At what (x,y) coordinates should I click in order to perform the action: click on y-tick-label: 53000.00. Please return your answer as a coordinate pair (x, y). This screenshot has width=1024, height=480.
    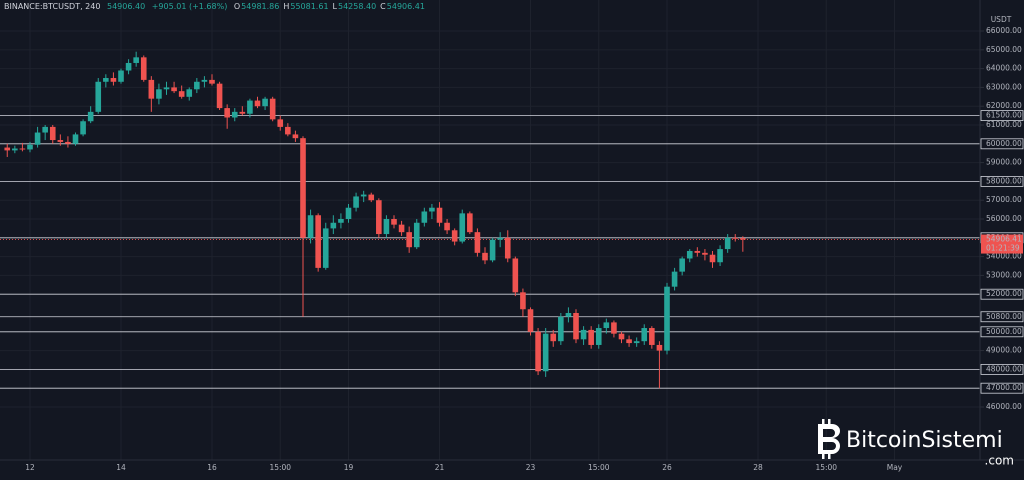
    Looking at the image, I should click on (1004, 274).